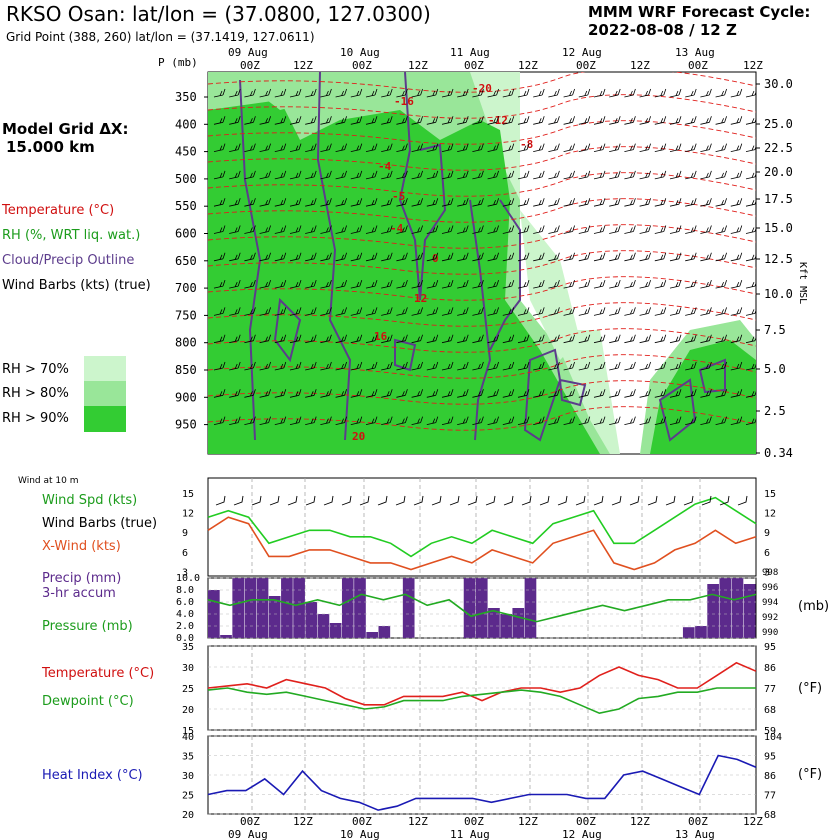 The image size is (840, 840). I want to click on precip-tick-label: 2.0, so click(185, 626).